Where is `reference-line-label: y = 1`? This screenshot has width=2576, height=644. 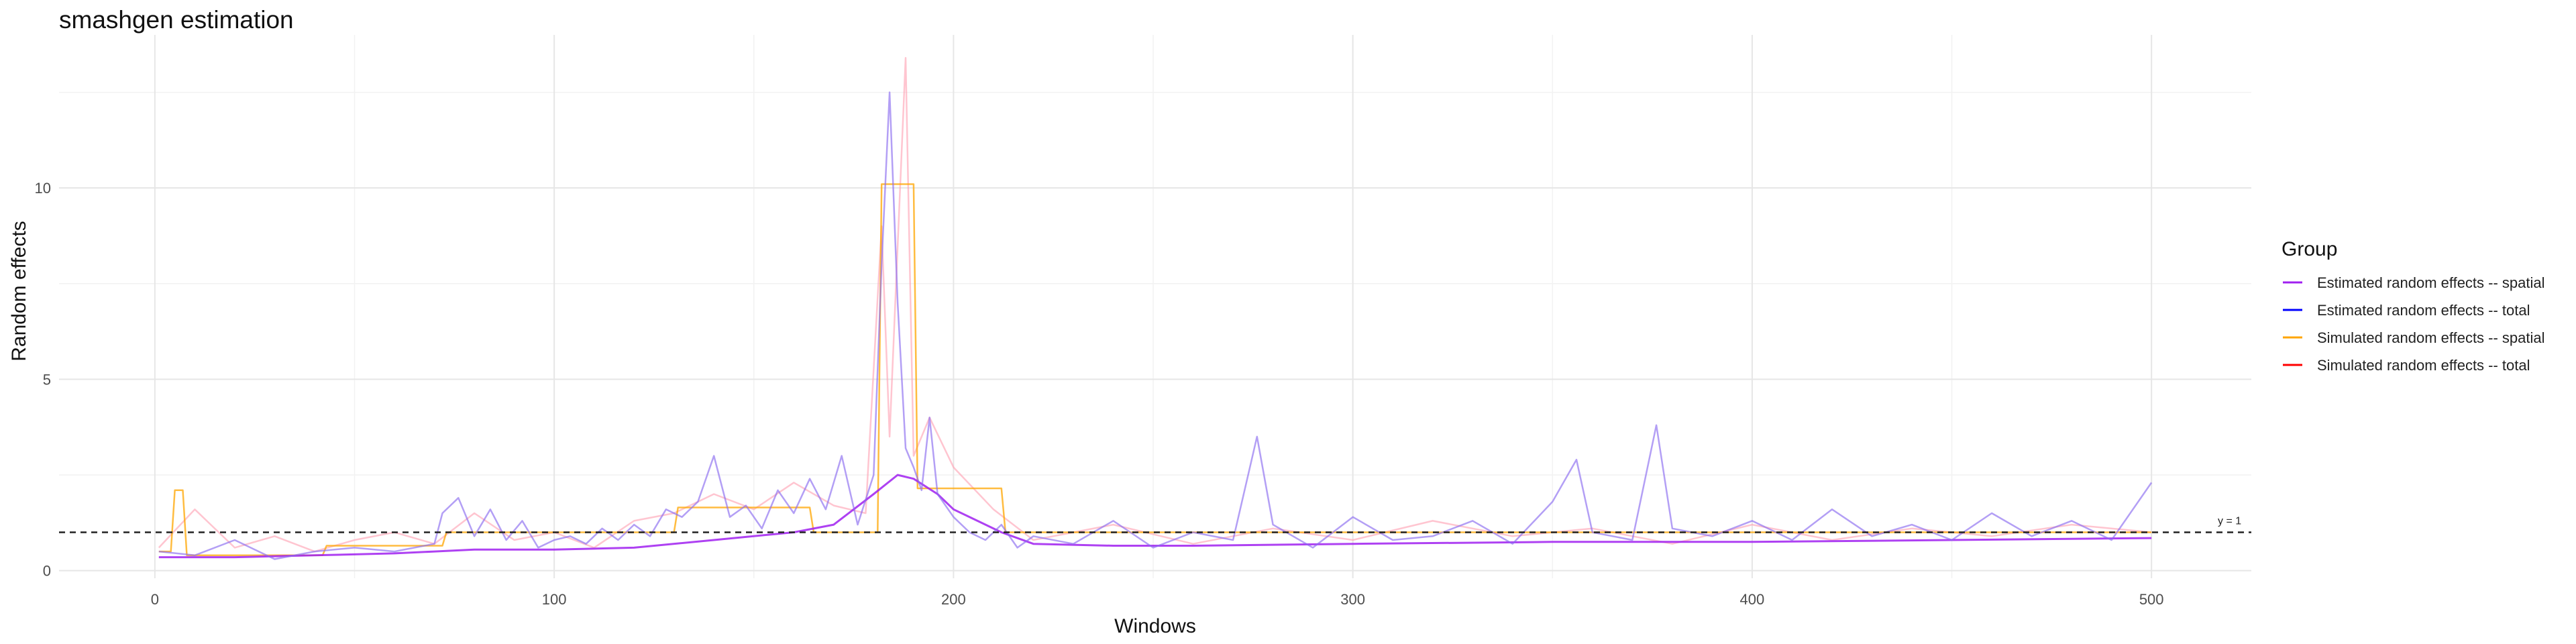
reference-line-label: y = 1 is located at coordinates (2229, 521).